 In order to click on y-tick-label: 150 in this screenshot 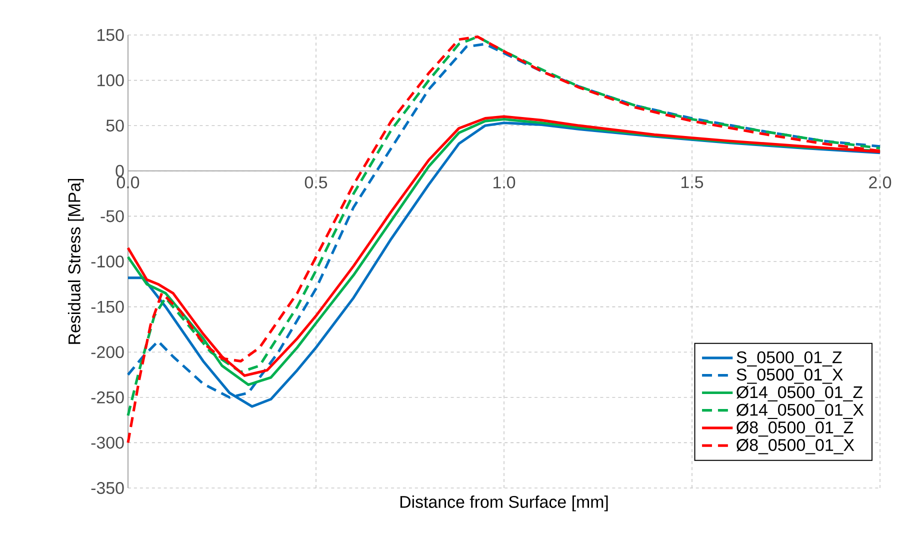, I will do `click(111, 35)`.